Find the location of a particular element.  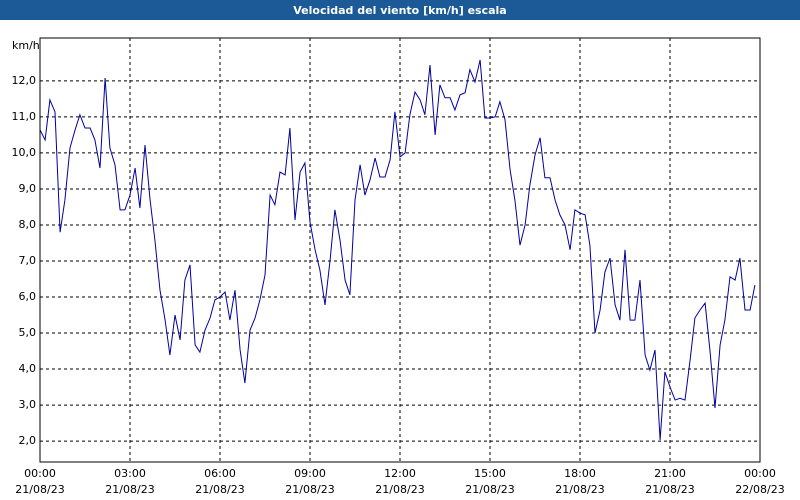

y-tick-label: 5,0 is located at coordinates (28, 332).